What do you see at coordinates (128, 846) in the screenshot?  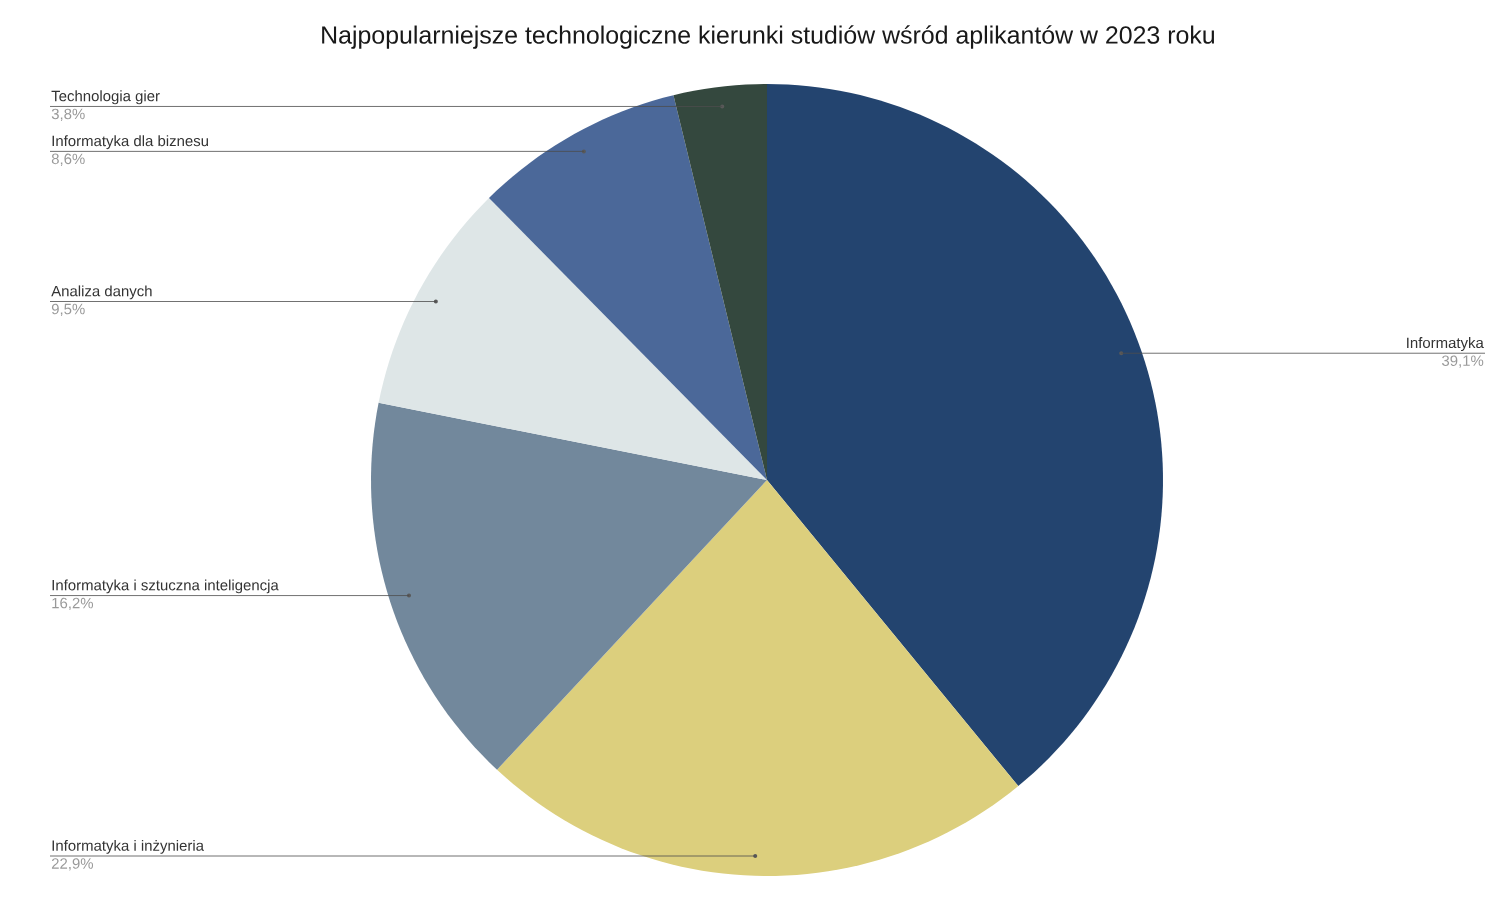 I see `slice-label: Informatyka i inżynieria` at bounding box center [128, 846].